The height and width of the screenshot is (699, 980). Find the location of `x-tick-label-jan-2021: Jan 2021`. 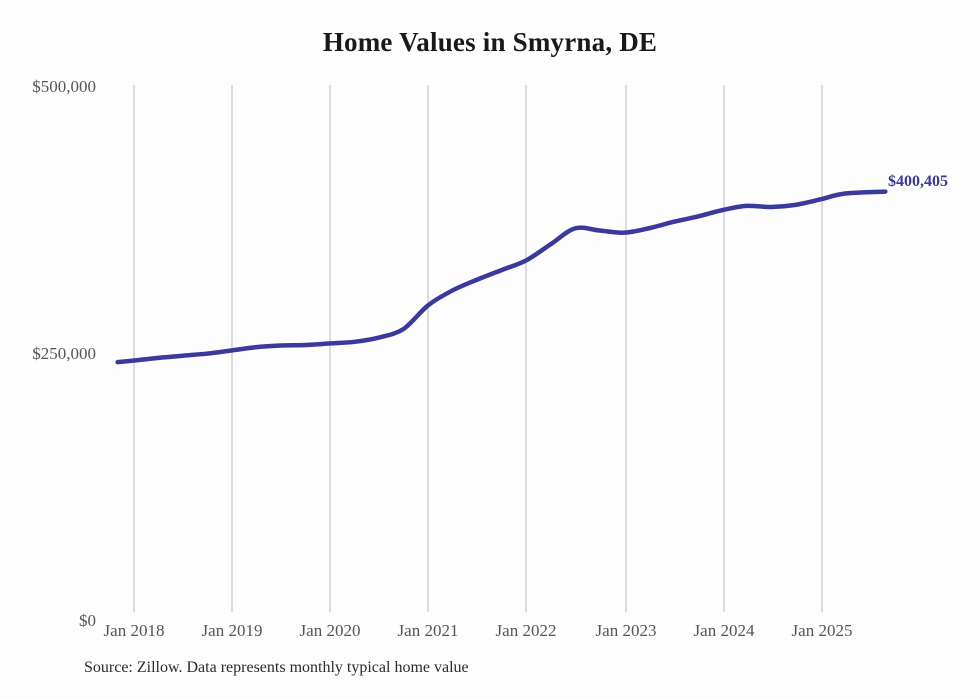

x-tick-label-jan-2021: Jan 2021 is located at coordinates (428, 630).